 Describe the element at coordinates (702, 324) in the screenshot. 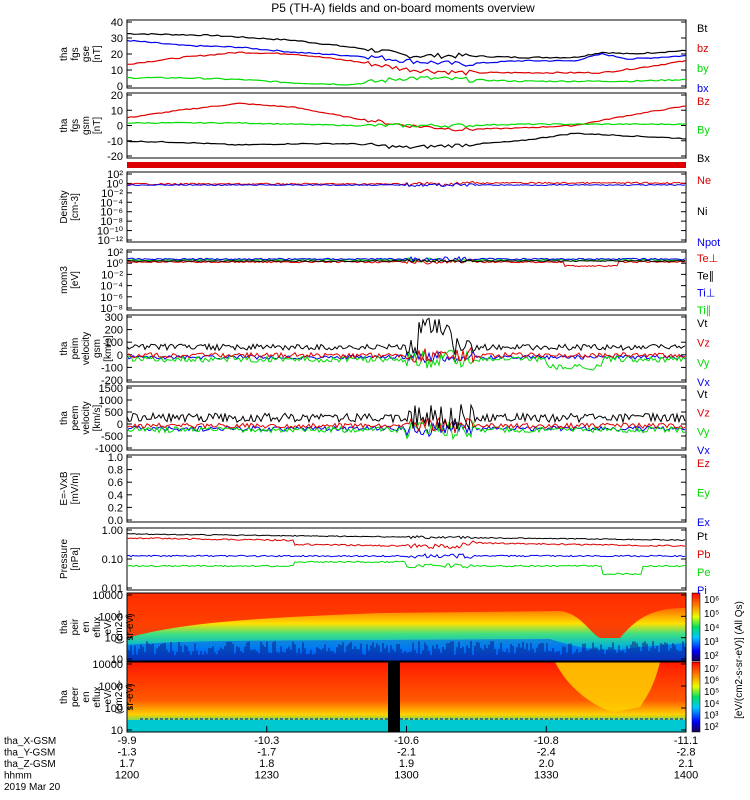

I see `legend-Vt: Vt` at that location.